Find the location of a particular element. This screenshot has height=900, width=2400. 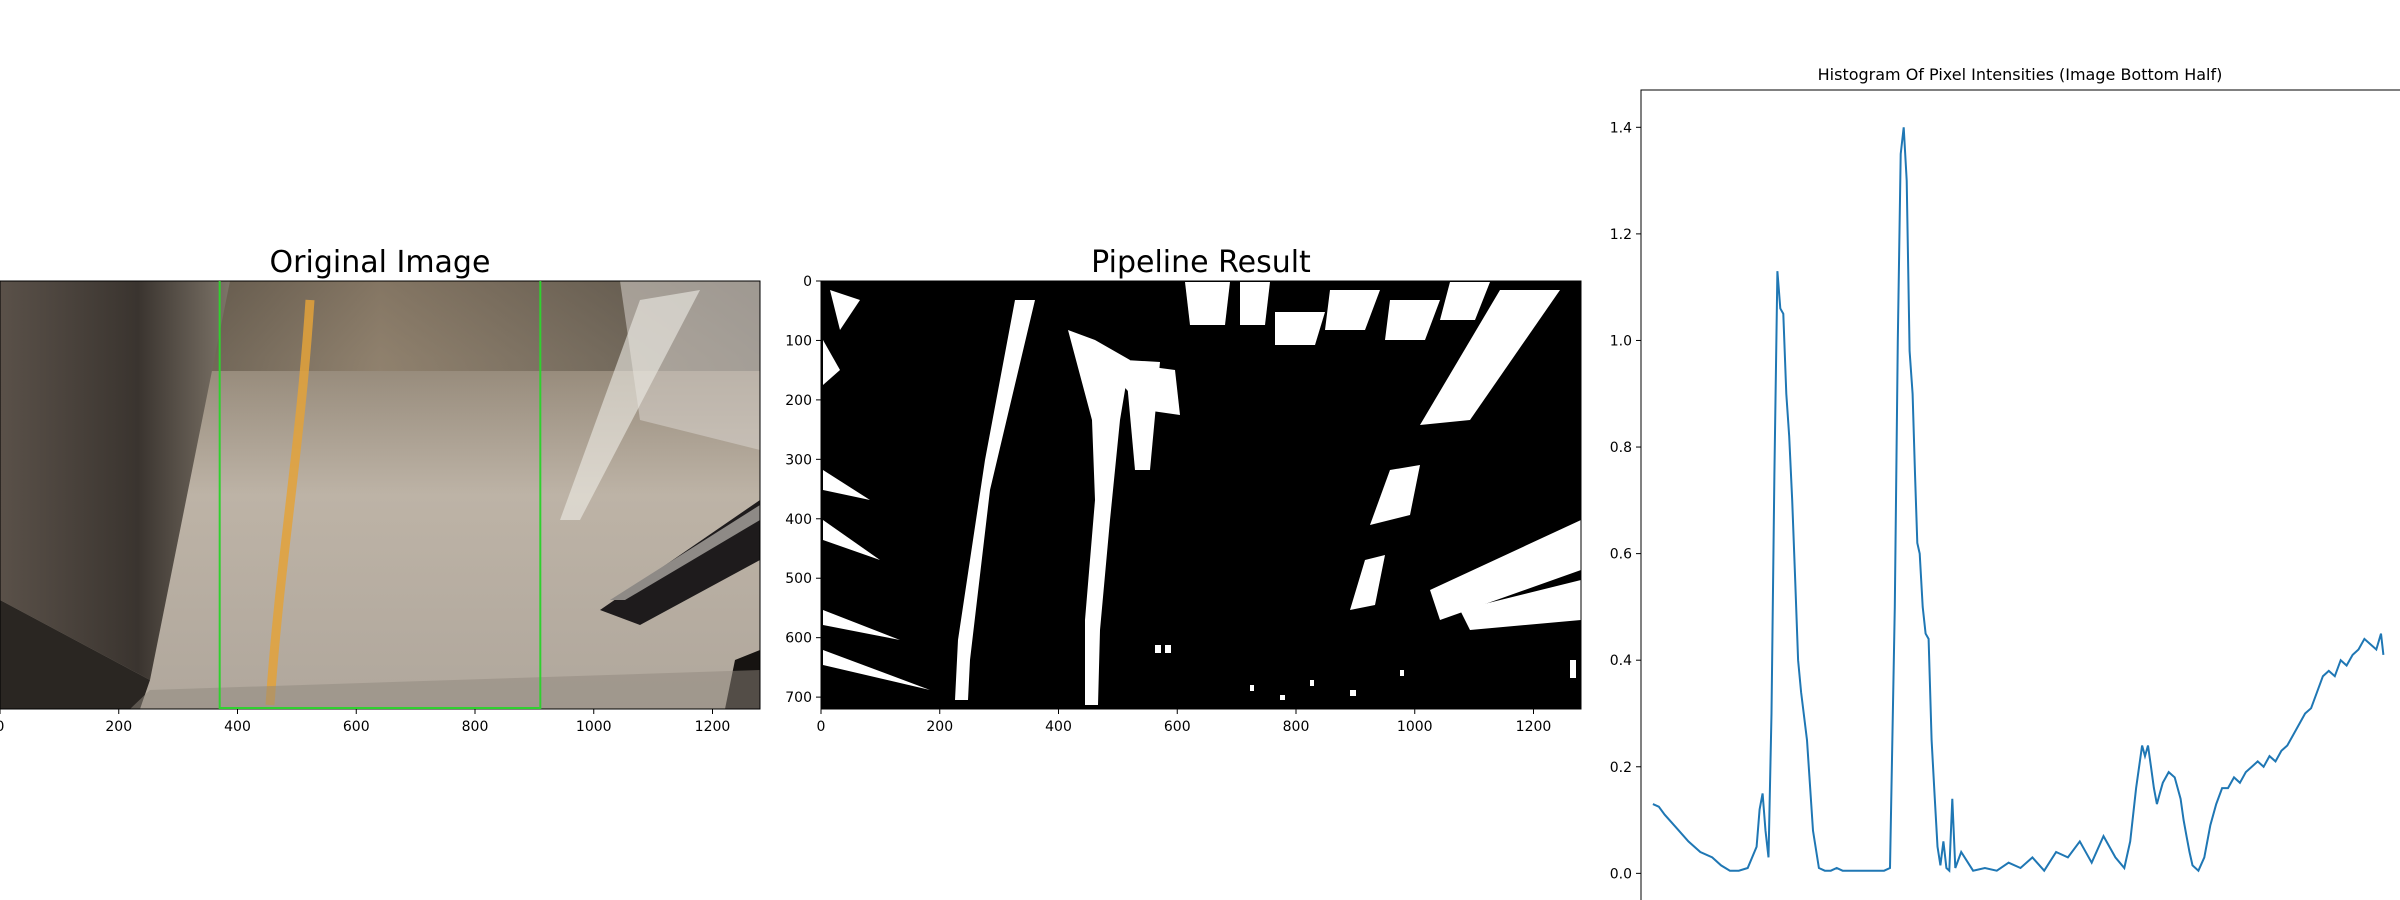

histogram-y-ticks: 0.0 0.2 0.4 0.6 0.8 1.0 1.2 1.4 is located at coordinates (1625, 501).